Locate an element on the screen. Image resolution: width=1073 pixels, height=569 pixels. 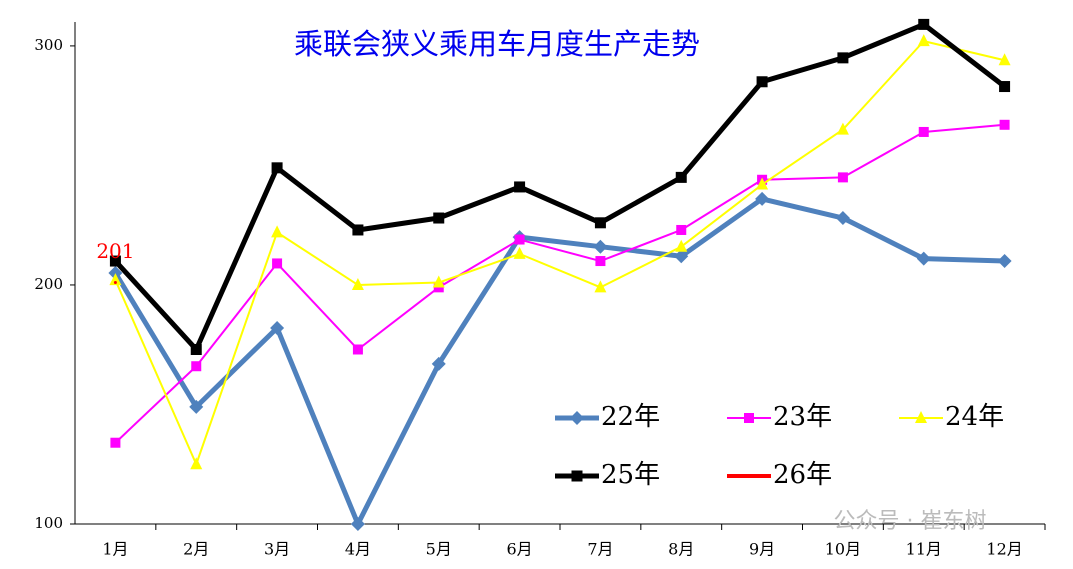
x-tick-label: 6月 is located at coordinates (519, 549).